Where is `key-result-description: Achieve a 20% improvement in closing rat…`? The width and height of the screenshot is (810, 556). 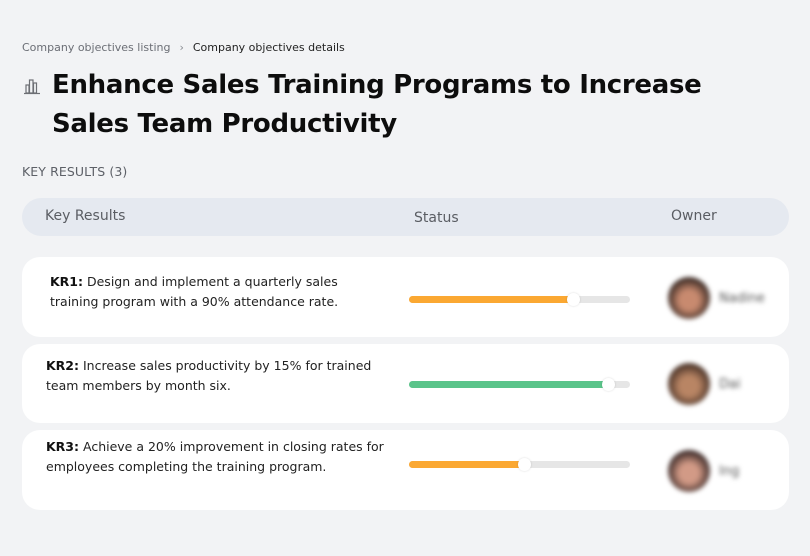 key-result-description: Achieve a 20% improvement in closing rat… is located at coordinates (215, 456).